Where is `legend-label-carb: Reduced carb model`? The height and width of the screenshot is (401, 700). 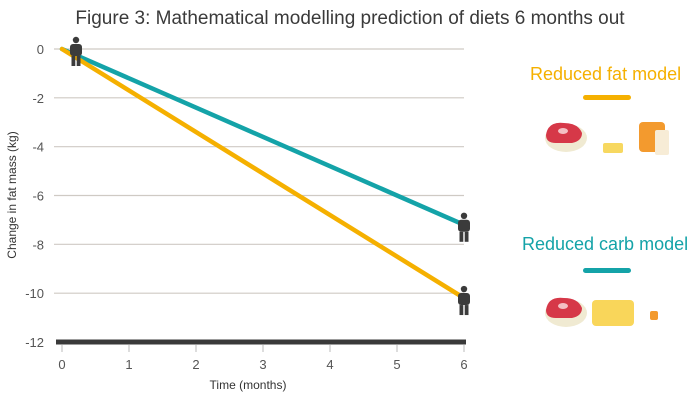
legend-label-carb: Reduced carb model is located at coordinates (605, 244).